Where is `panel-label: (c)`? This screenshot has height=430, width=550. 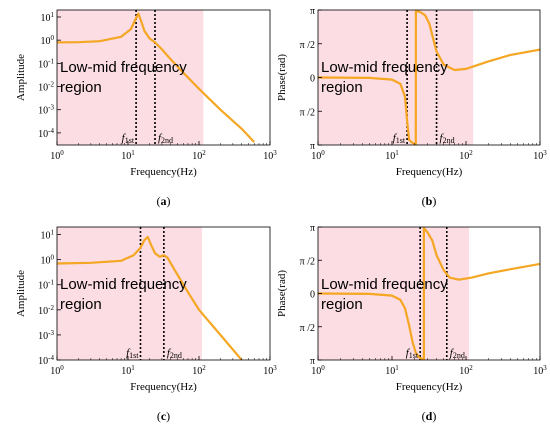 panel-label: (c) is located at coordinates (163, 416).